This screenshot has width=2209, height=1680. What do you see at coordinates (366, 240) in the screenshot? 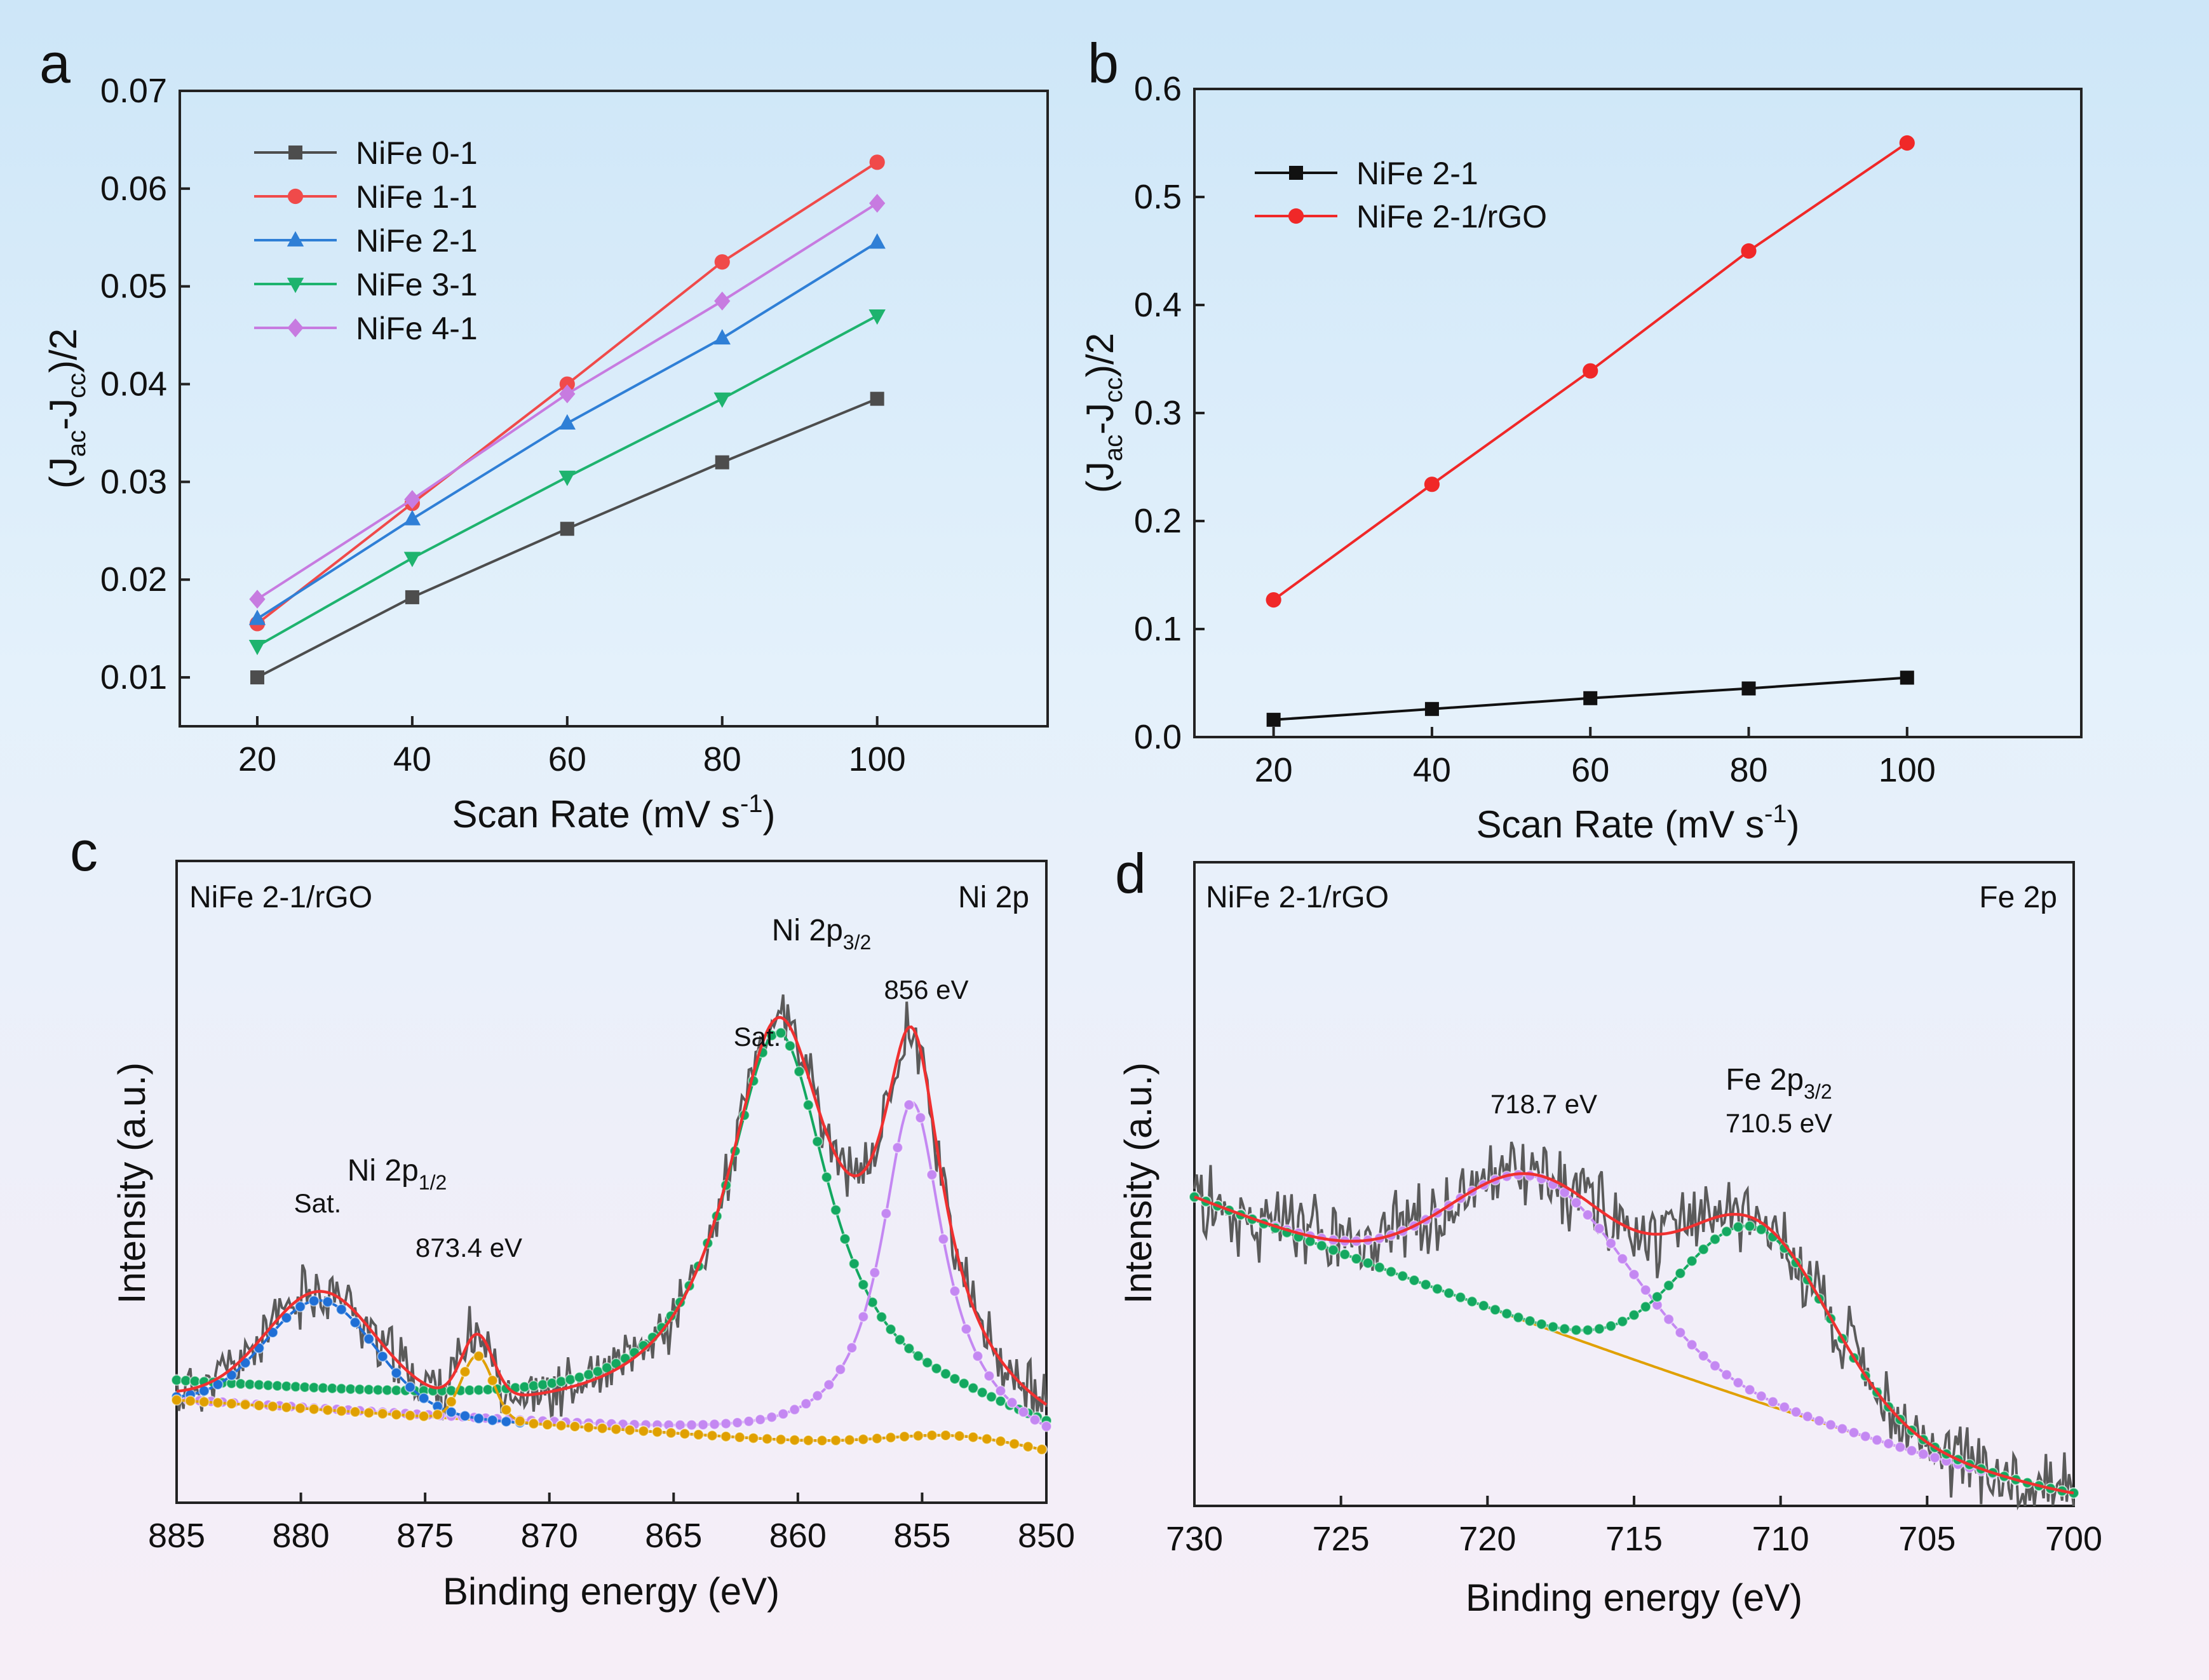
I see `legend-a: NiFe 0-1 NiFe 1-1 NiFe 2-1 NiFe 3-1 NiFe 4-1` at bounding box center [366, 240].